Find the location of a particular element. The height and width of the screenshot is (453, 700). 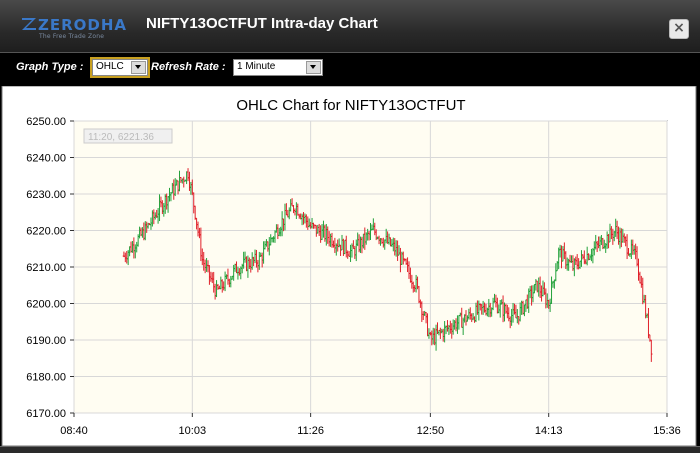

x-tick-label: 15:36 is located at coordinates (667, 431).